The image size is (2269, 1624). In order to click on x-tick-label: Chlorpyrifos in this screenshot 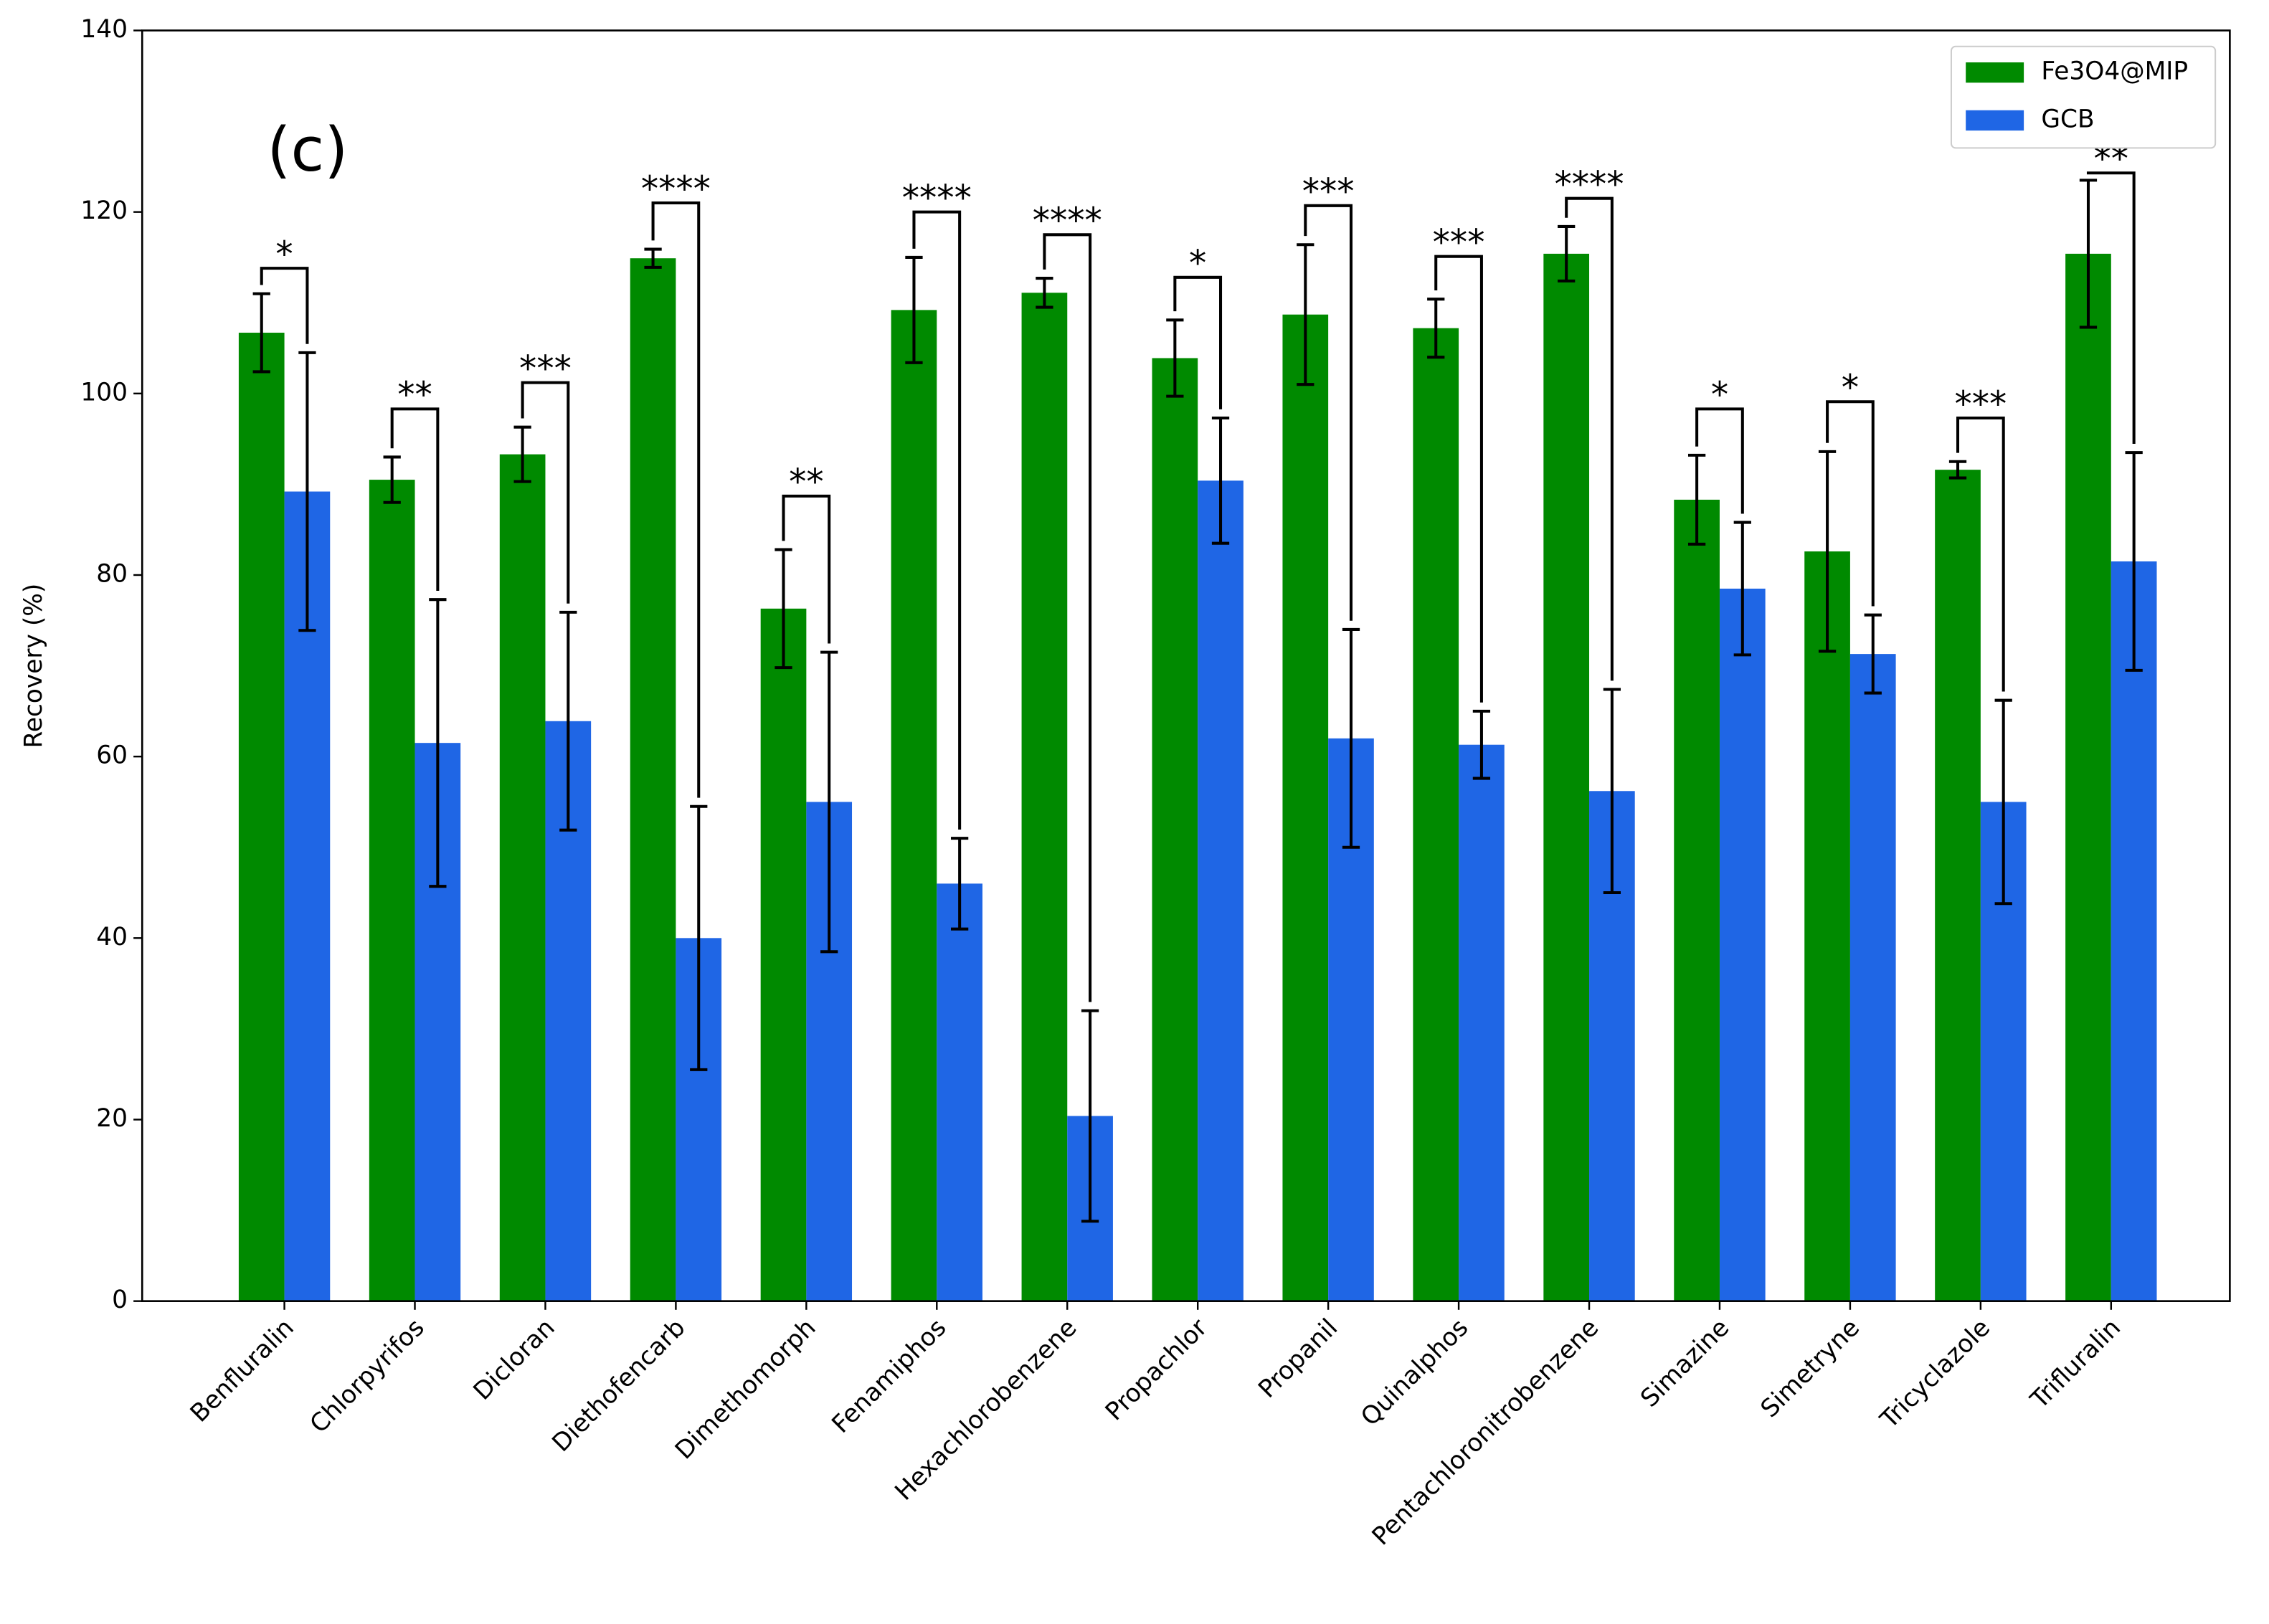, I will do `click(368, 1376)`.